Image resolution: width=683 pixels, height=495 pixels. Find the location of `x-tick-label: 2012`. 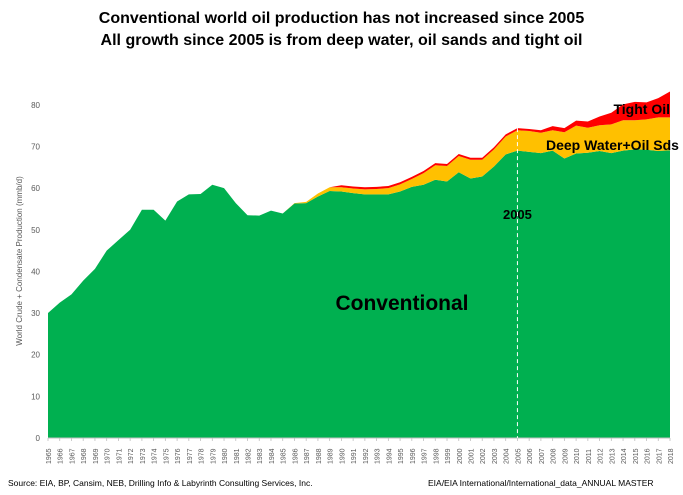

x-tick-label: 2012 is located at coordinates (601, 456).